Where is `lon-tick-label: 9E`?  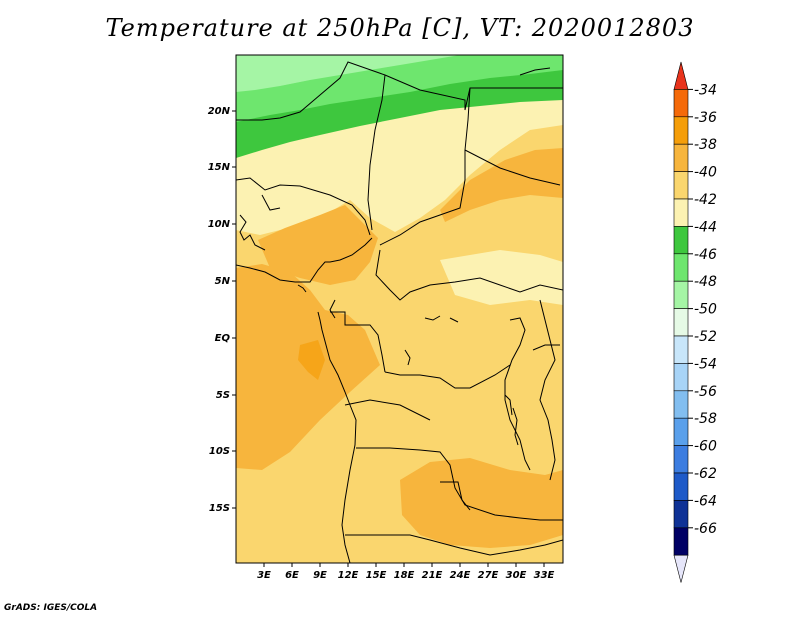 lon-tick-label: 9E is located at coordinates (320, 575).